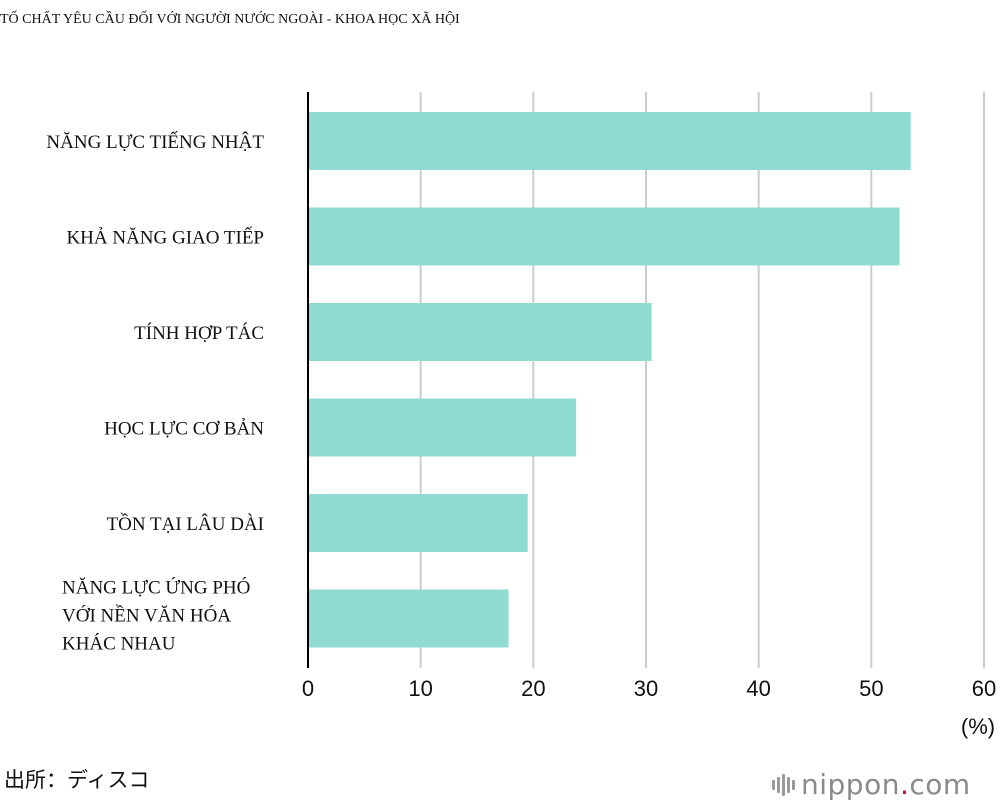  What do you see at coordinates (758, 688) in the screenshot?
I see `x-tick-label: 40` at bounding box center [758, 688].